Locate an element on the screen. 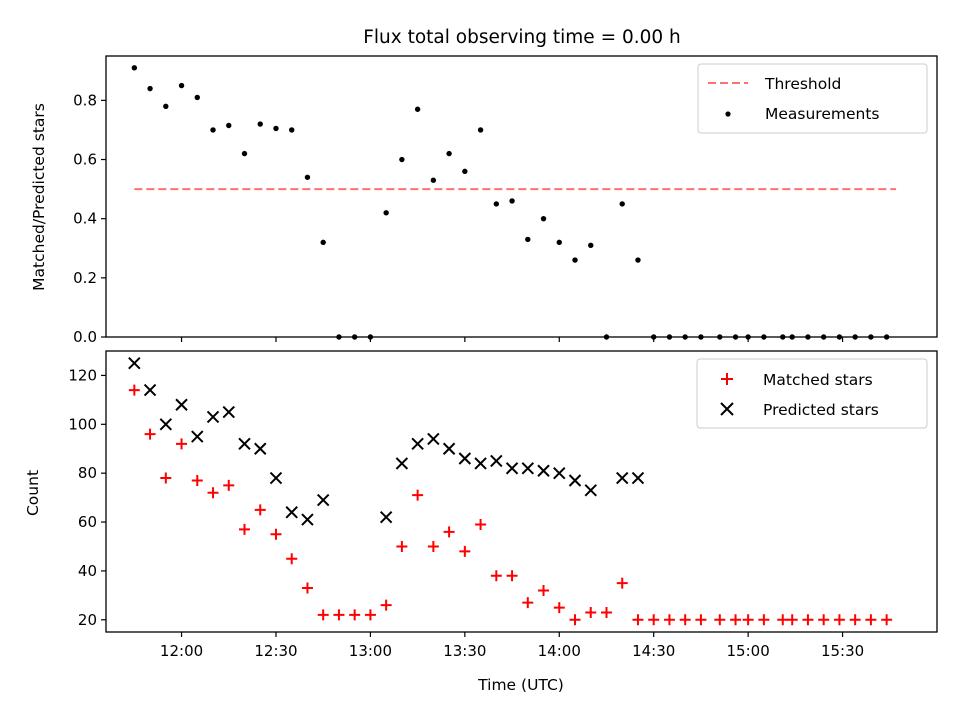 This screenshot has height=720, width=960. x-axis-label: Time (UTC) is located at coordinates (520, 685).